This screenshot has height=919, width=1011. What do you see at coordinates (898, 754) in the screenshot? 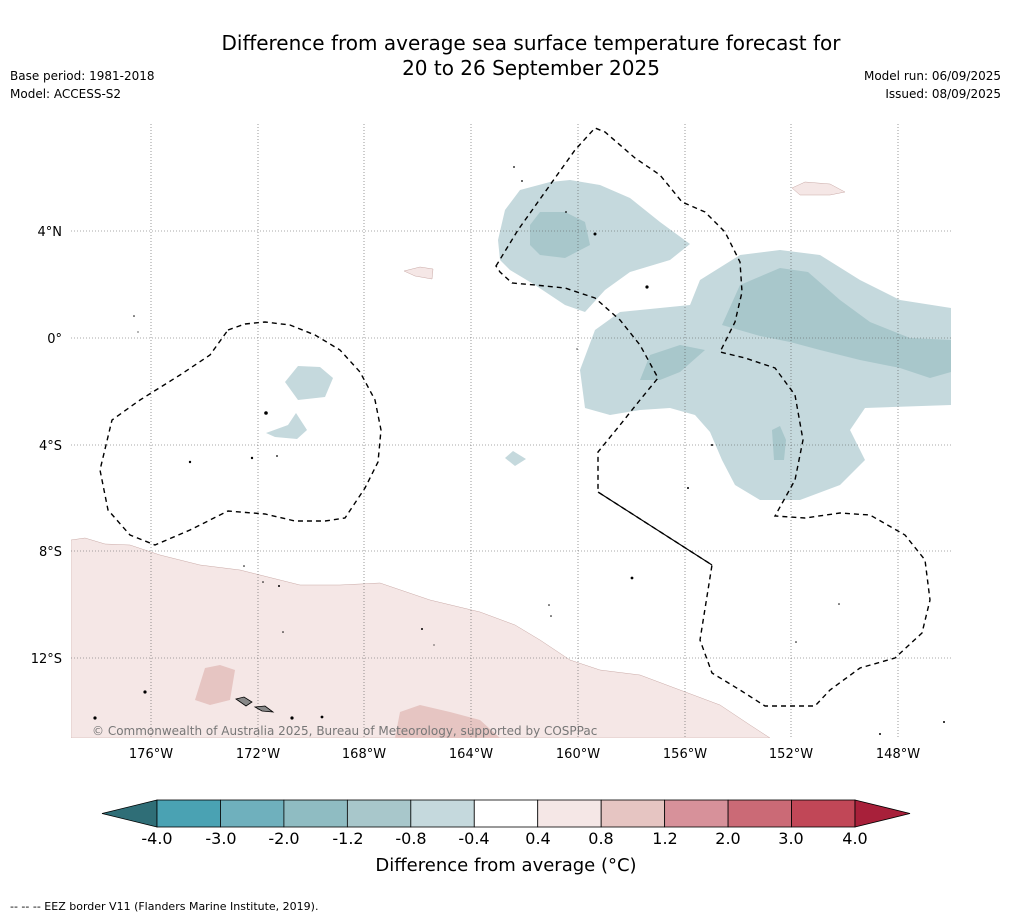
I see `lon-label-148w: 148°W` at bounding box center [898, 754].